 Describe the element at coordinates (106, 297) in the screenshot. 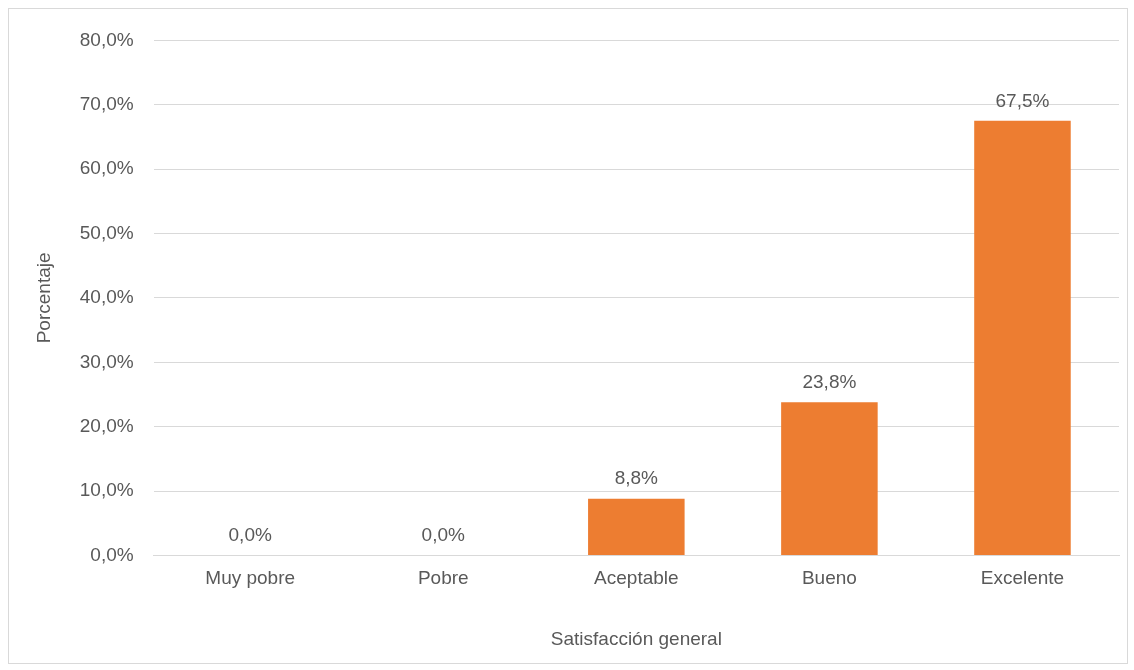

I see `y-tick-label: 40,0%` at that location.